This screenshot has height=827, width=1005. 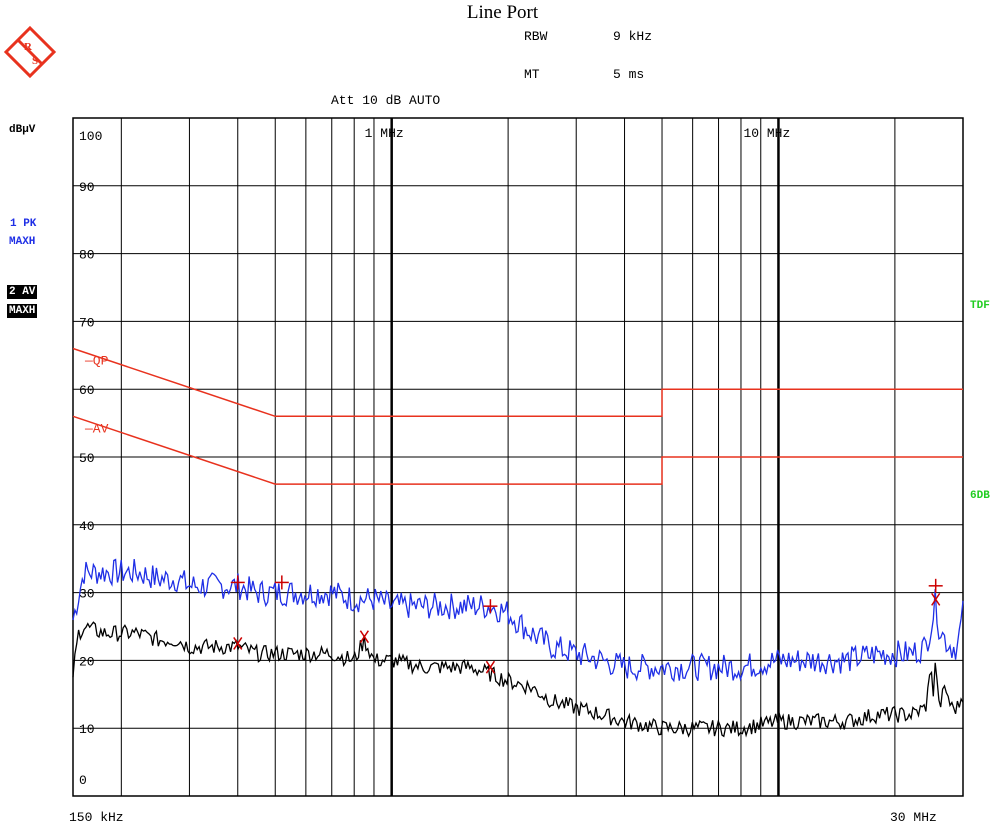 What do you see at coordinates (766, 133) in the screenshot?
I see `x-tick-label-10mhz: 10 MHz` at bounding box center [766, 133].